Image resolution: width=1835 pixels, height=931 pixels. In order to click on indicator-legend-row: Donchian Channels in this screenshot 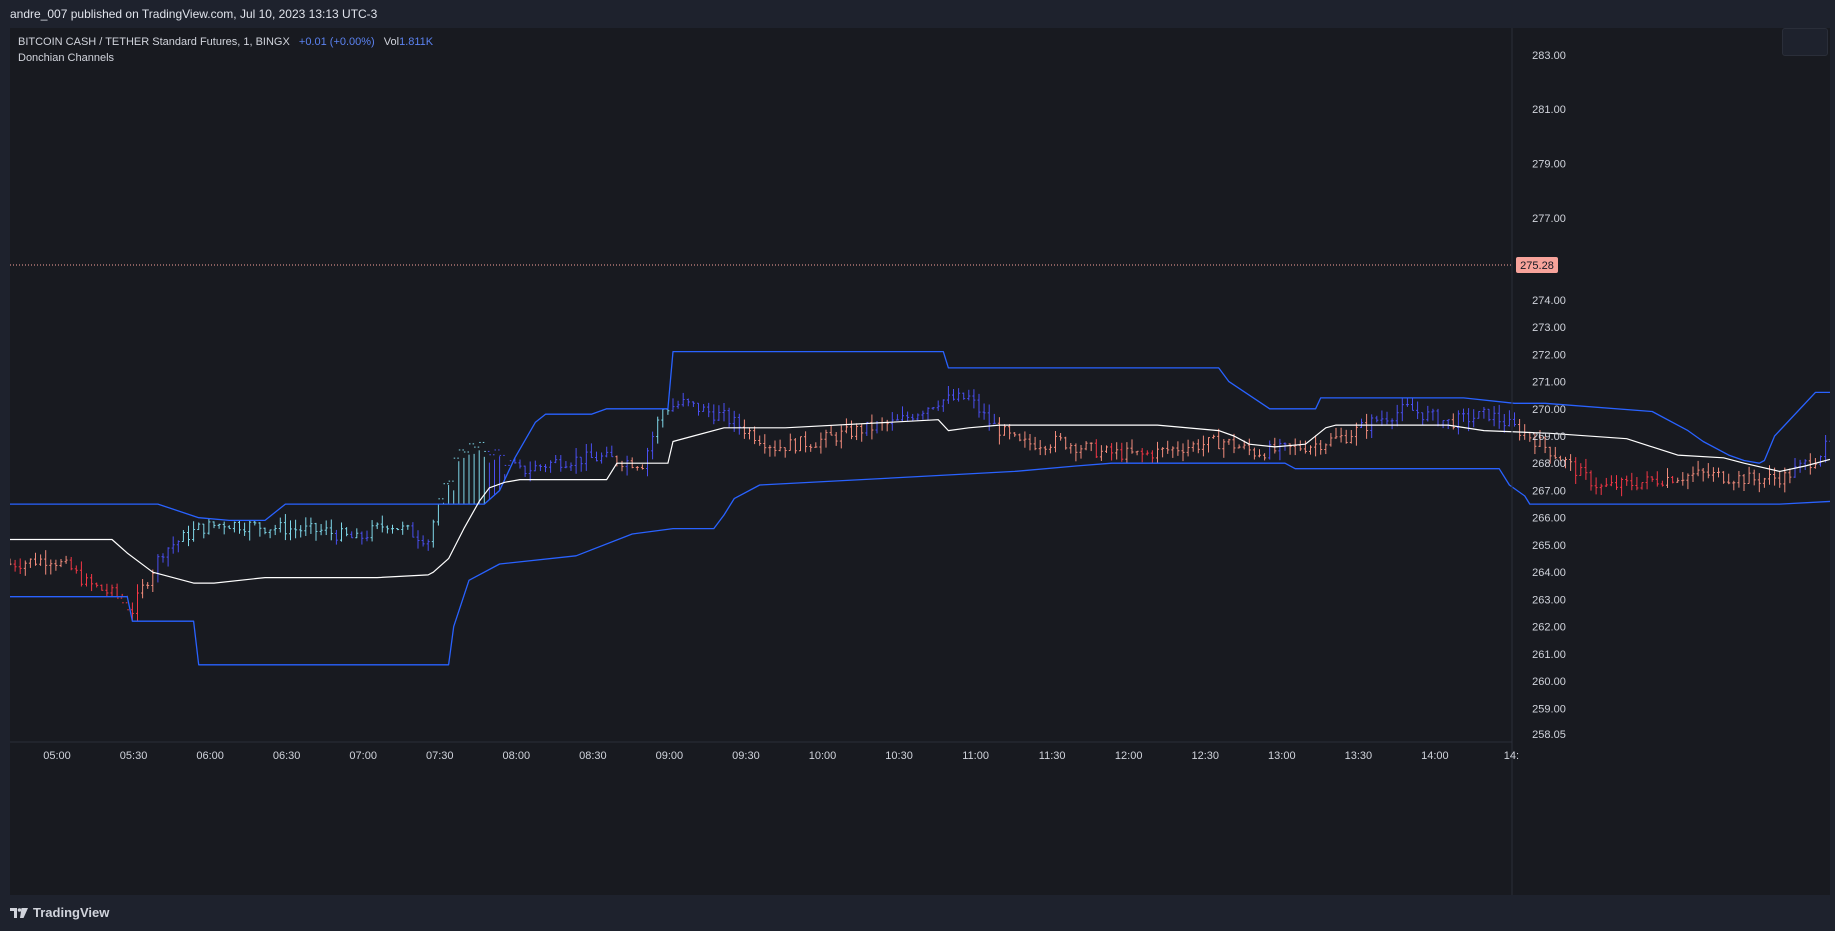, I will do `click(225, 58)`.